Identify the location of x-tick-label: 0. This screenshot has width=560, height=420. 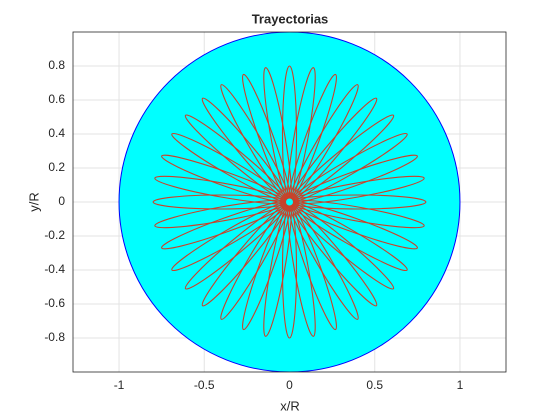
(289, 385).